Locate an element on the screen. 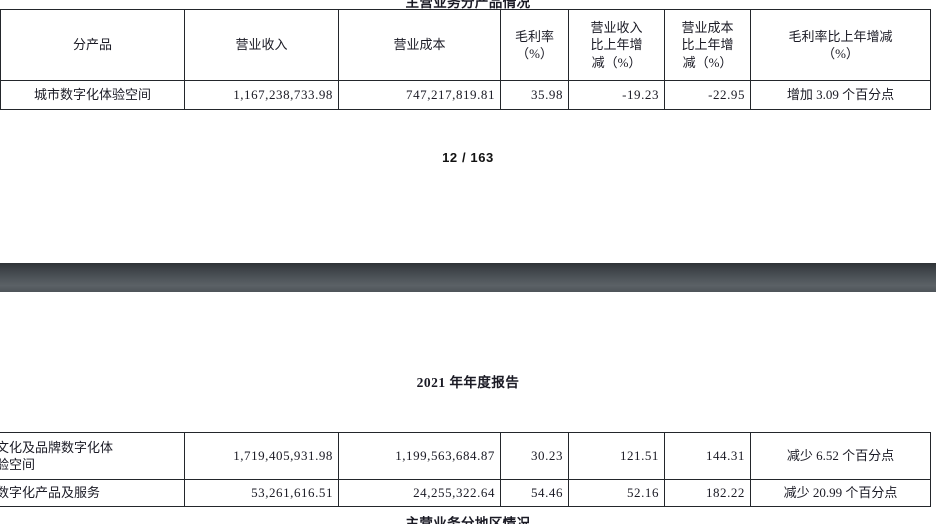  cell-revenue-yoy: -19.23 is located at coordinates (616, 95).